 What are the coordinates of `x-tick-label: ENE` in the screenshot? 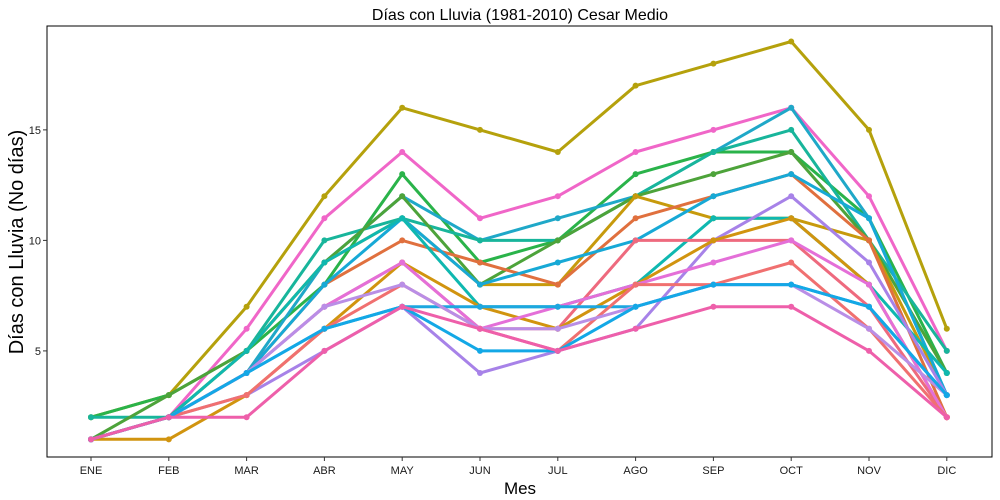 It's located at (91, 471).